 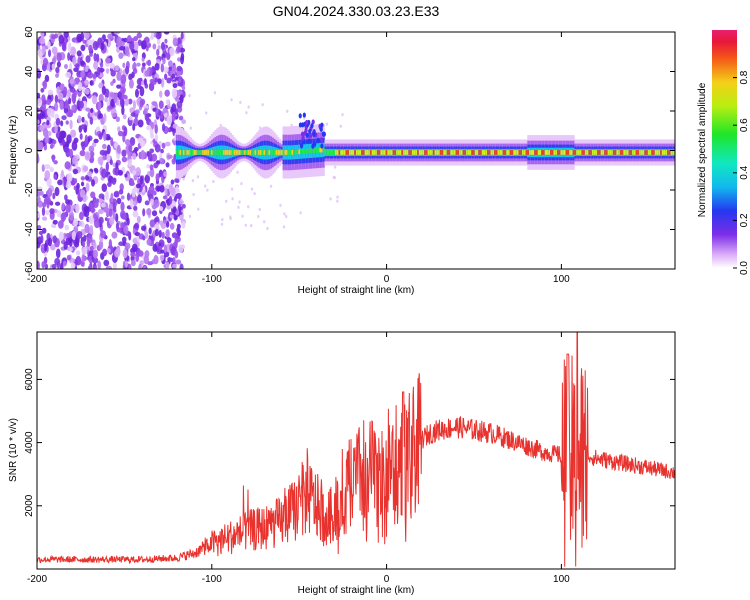 What do you see at coordinates (356, 590) in the screenshot?
I see `snr-x-label: Height of straight line (km)` at bounding box center [356, 590].